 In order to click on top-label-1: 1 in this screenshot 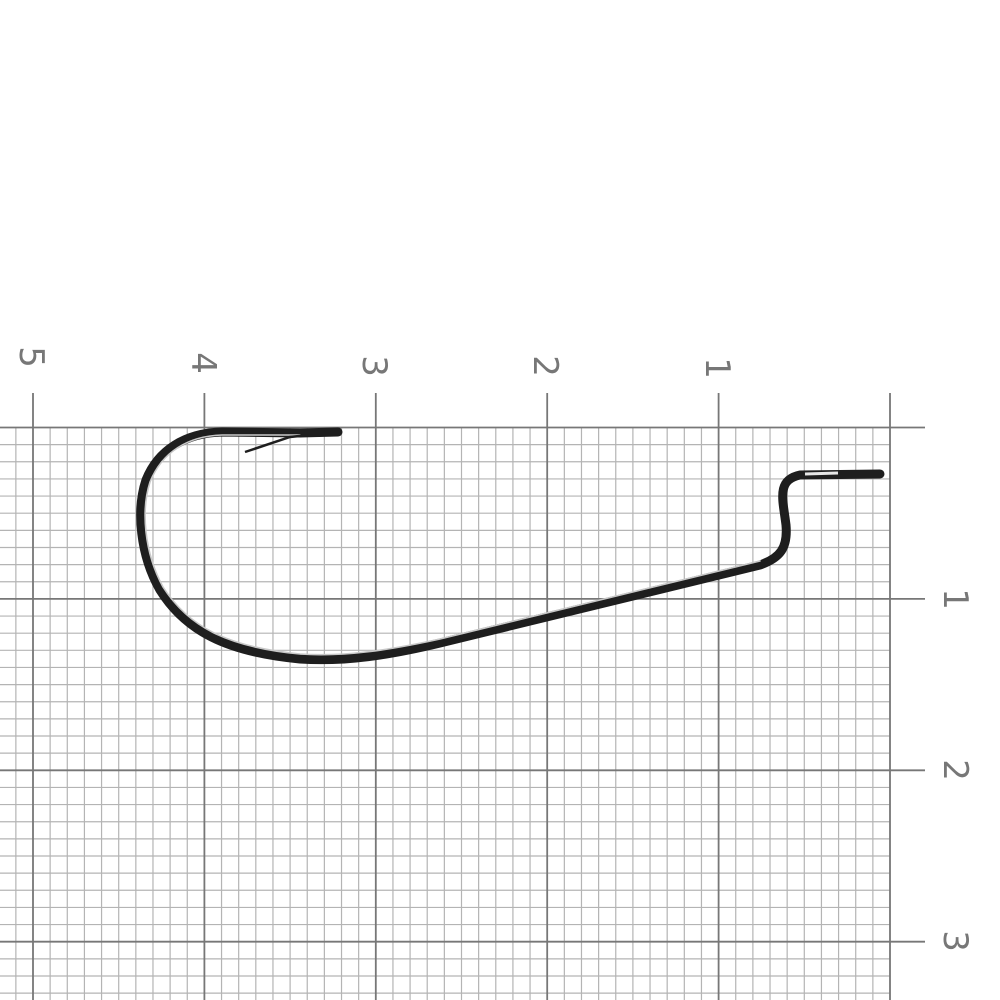, I will do `click(717, 368)`.